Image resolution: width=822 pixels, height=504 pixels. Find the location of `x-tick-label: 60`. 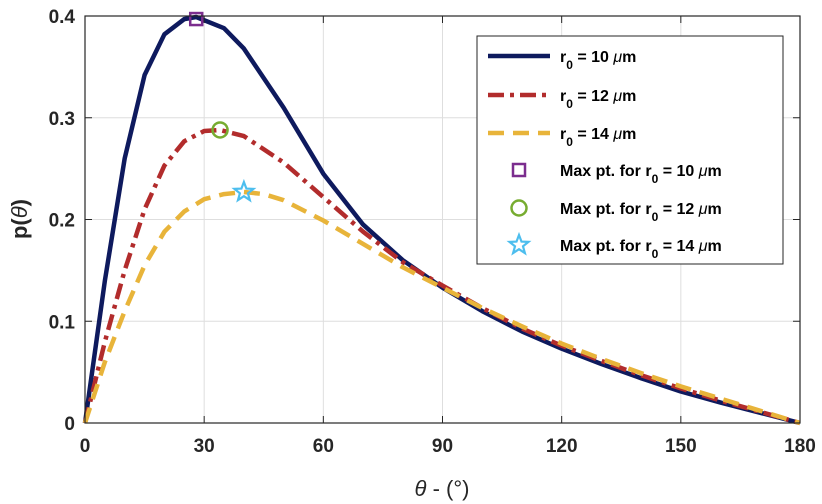

x-tick-label: 60 is located at coordinates (323, 446).